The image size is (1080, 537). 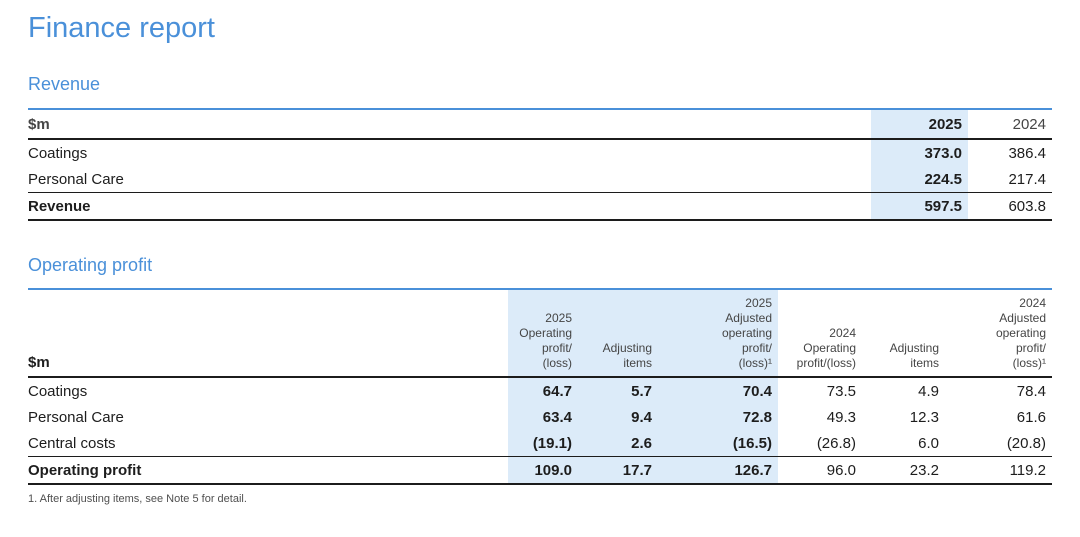 What do you see at coordinates (1031, 392) in the screenshot?
I see `cell-value: 78.4` at bounding box center [1031, 392].